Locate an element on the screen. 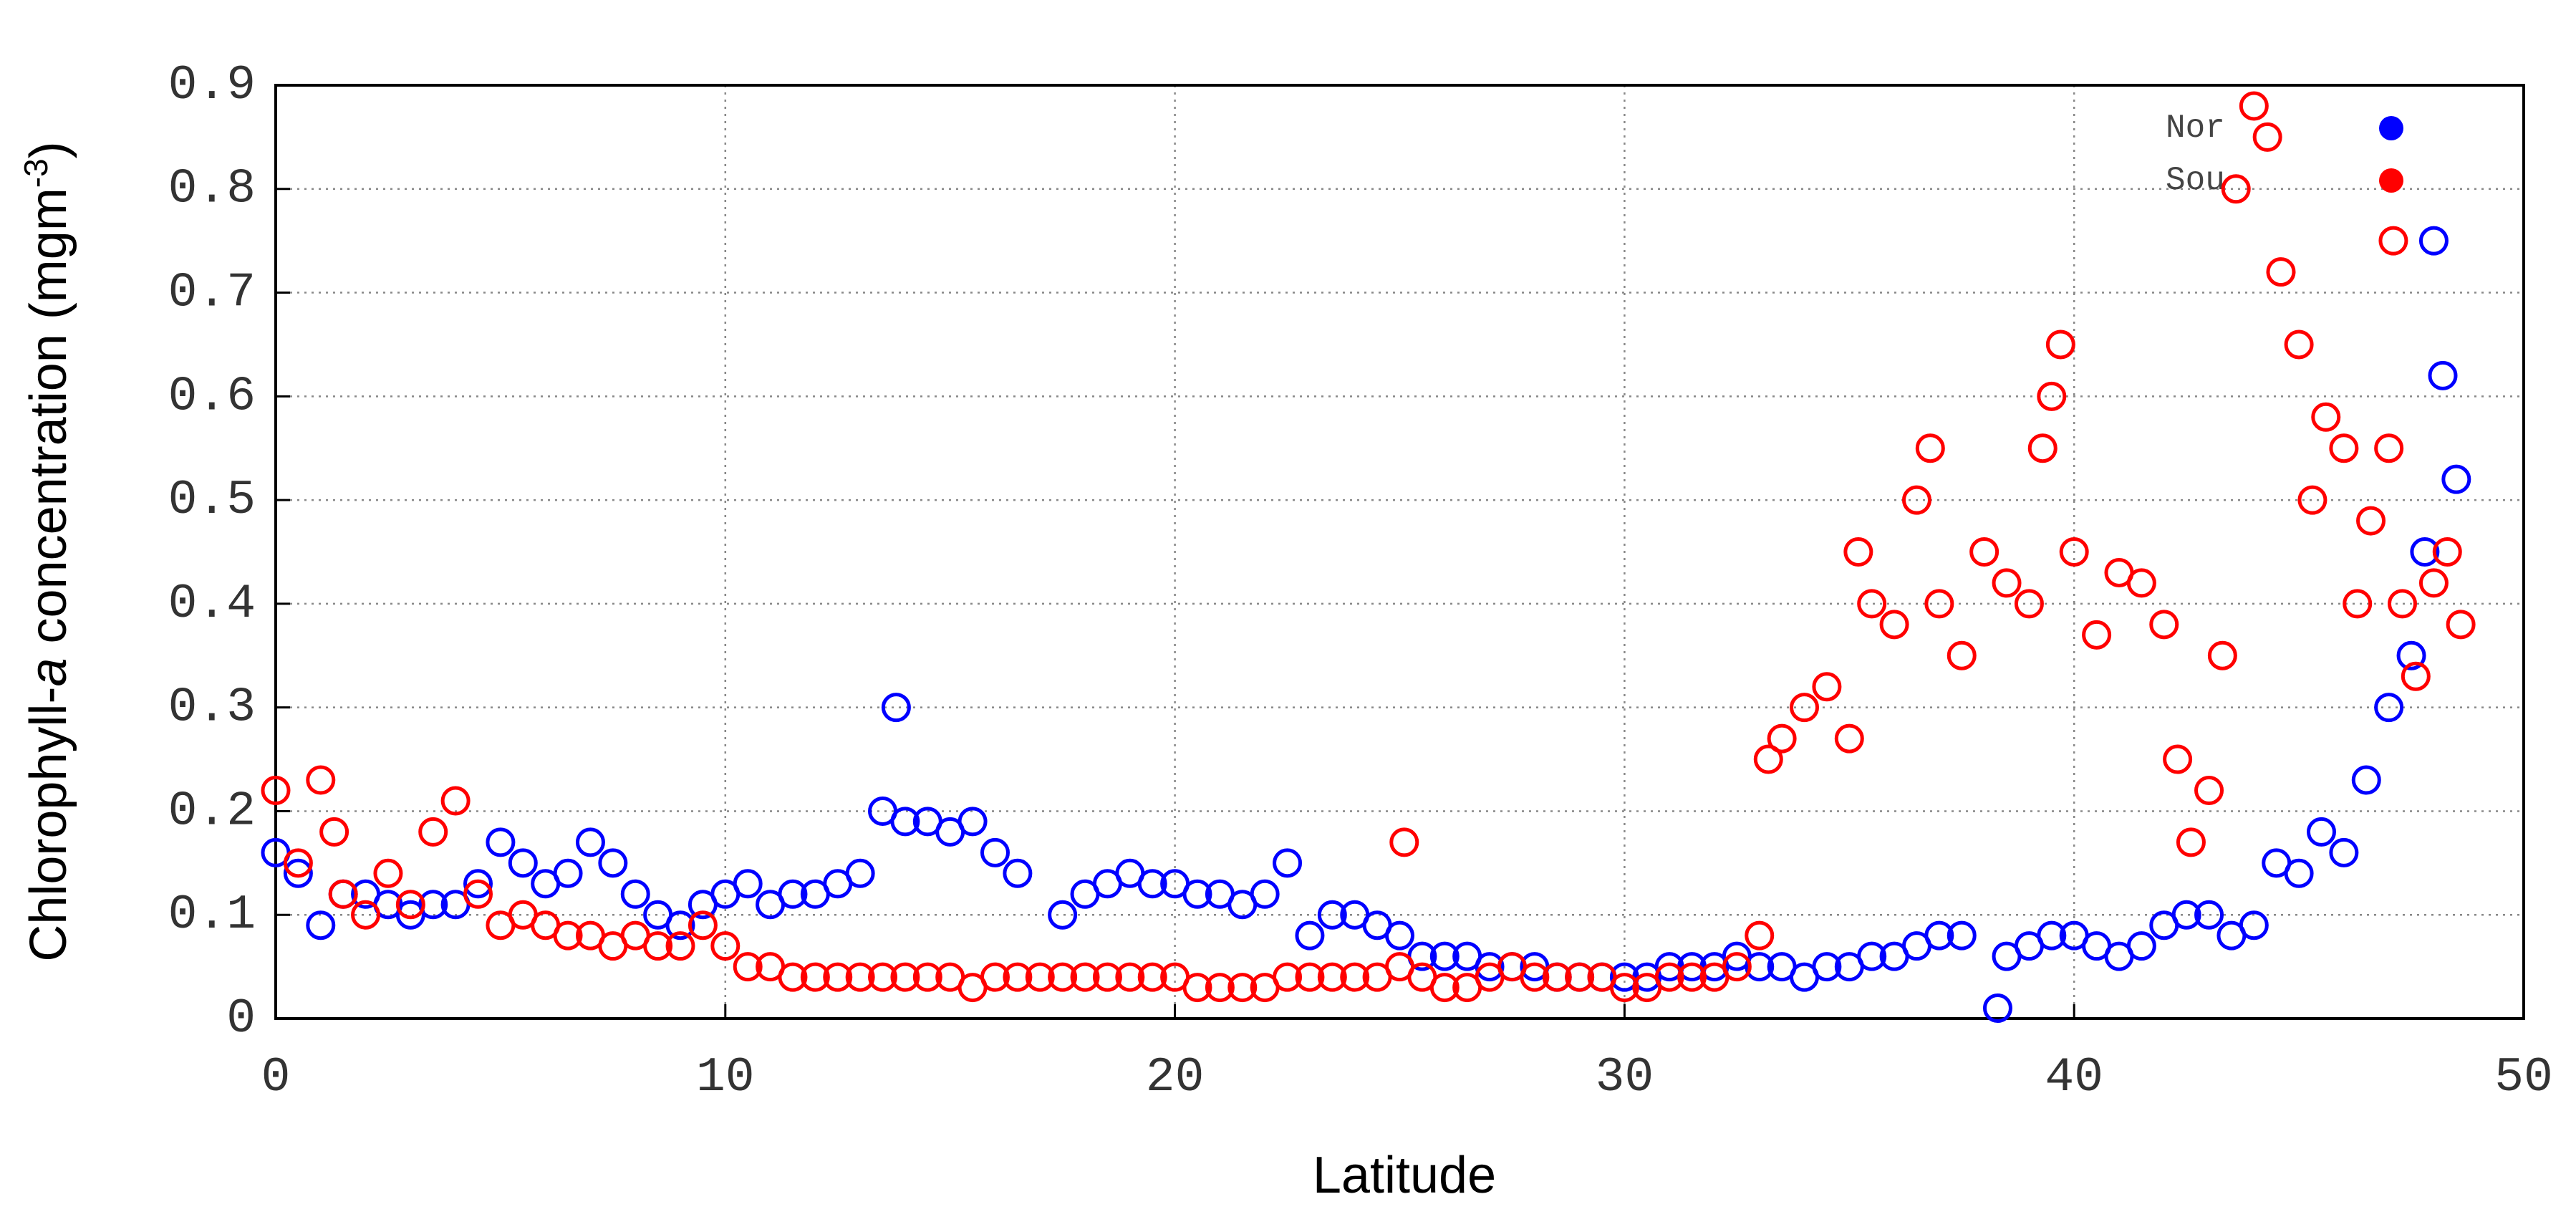 The height and width of the screenshot is (1227, 2576). x-tick-label: 0 is located at coordinates (276, 1077).